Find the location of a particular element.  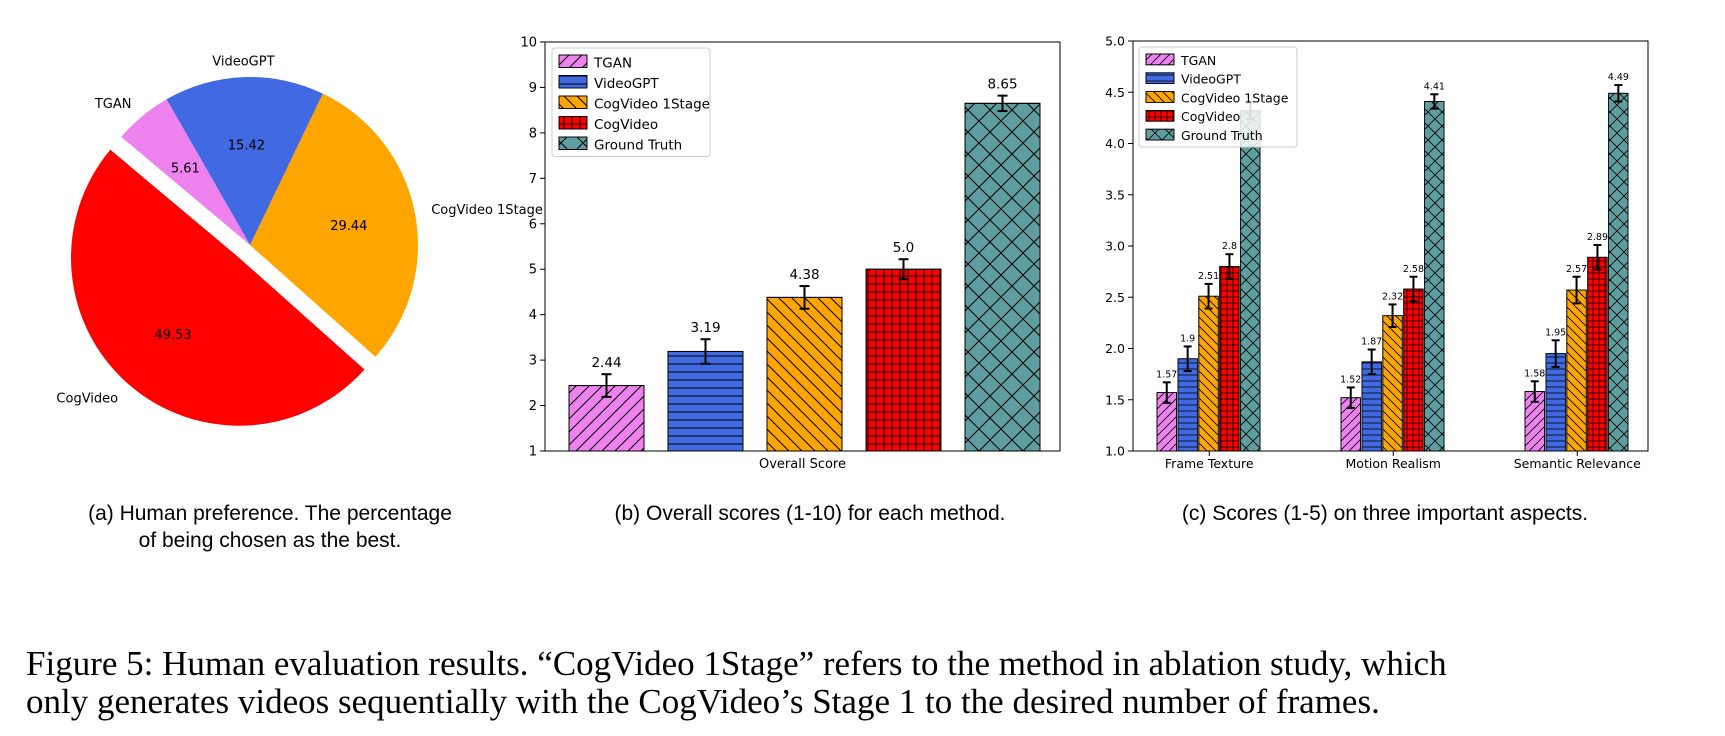

pie-slice-videogpt is located at coordinates (244, 160).